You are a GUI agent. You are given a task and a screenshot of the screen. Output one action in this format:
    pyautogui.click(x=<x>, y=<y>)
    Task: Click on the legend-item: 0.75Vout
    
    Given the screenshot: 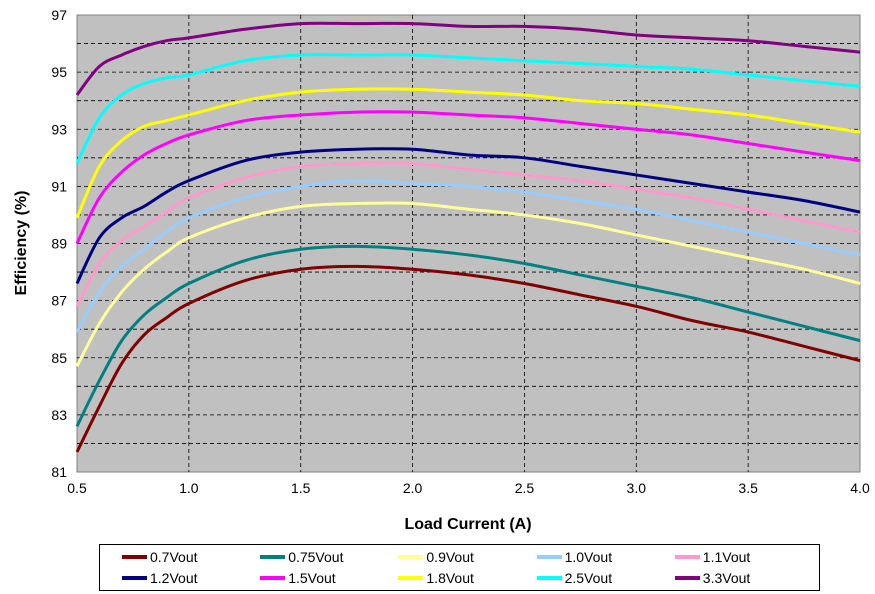 What is the action you would take?
    pyautogui.click(x=329, y=557)
    